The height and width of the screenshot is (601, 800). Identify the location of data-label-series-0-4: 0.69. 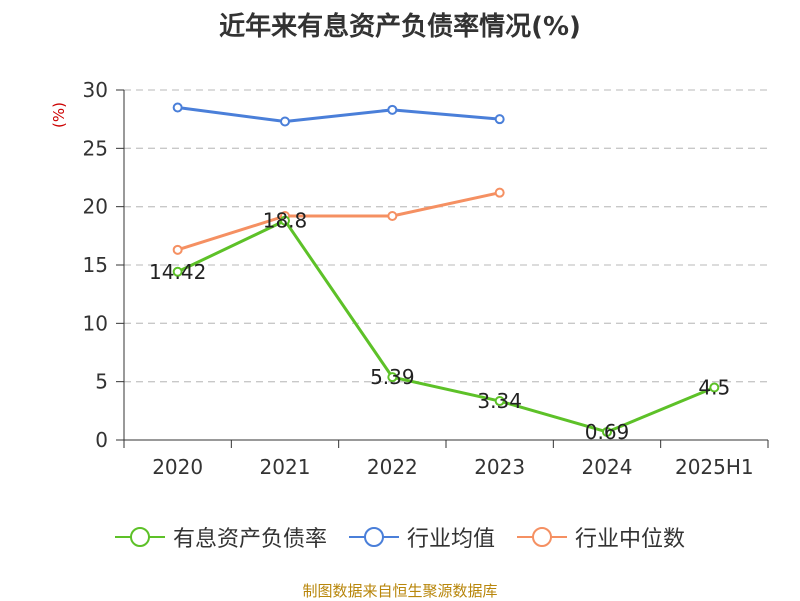
(607, 432).